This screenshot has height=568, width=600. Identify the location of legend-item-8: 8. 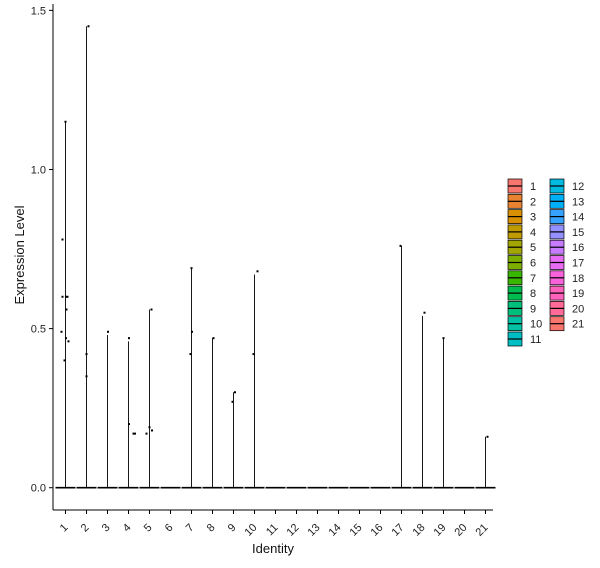
(521, 293).